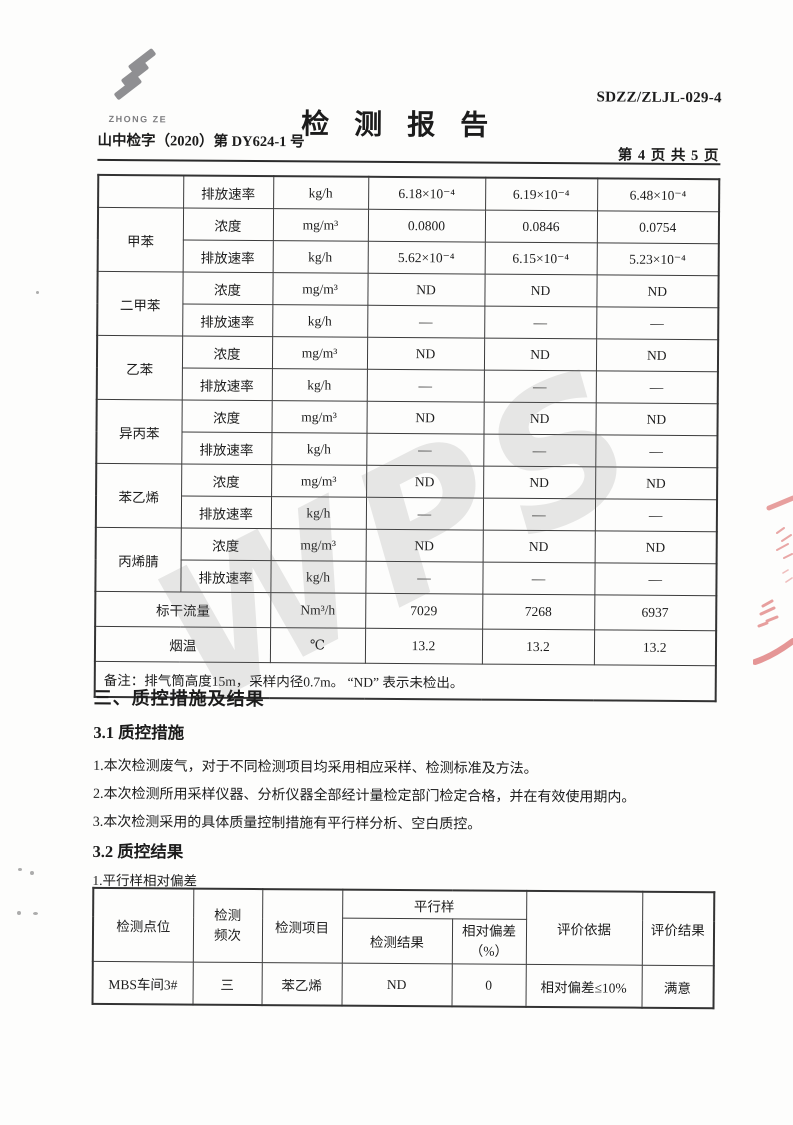 This screenshot has height=1125, width=793. What do you see at coordinates (138, 559) in the screenshot?
I see `substance-cell: 丙烯腈` at bounding box center [138, 559].